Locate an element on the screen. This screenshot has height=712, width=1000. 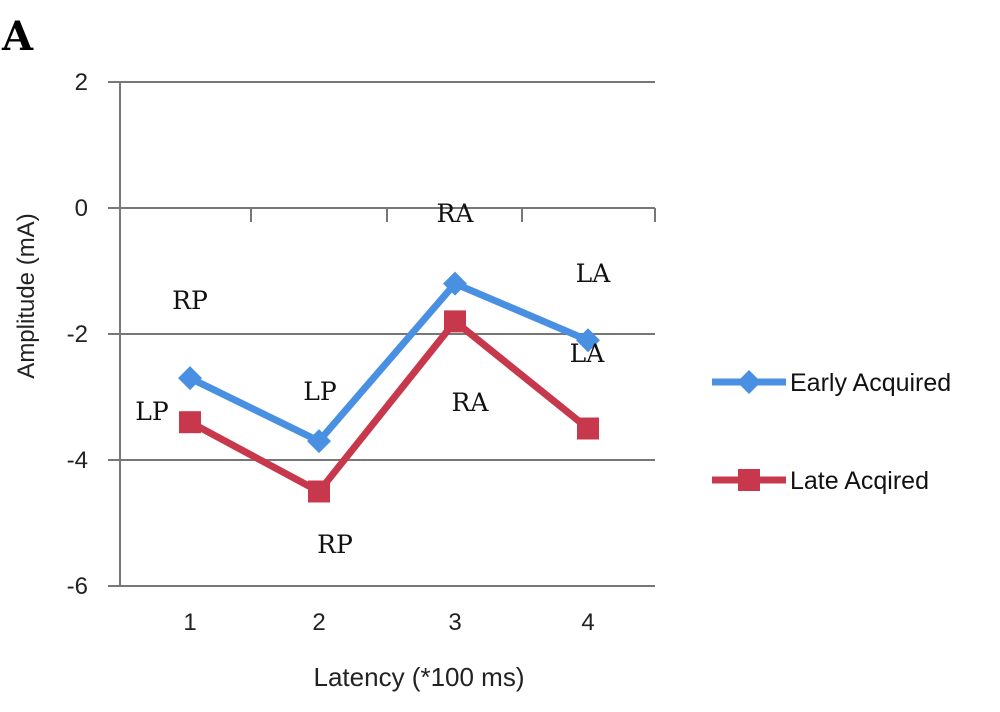
legend: Early Acquired Late Acqired is located at coordinates (831, 432).